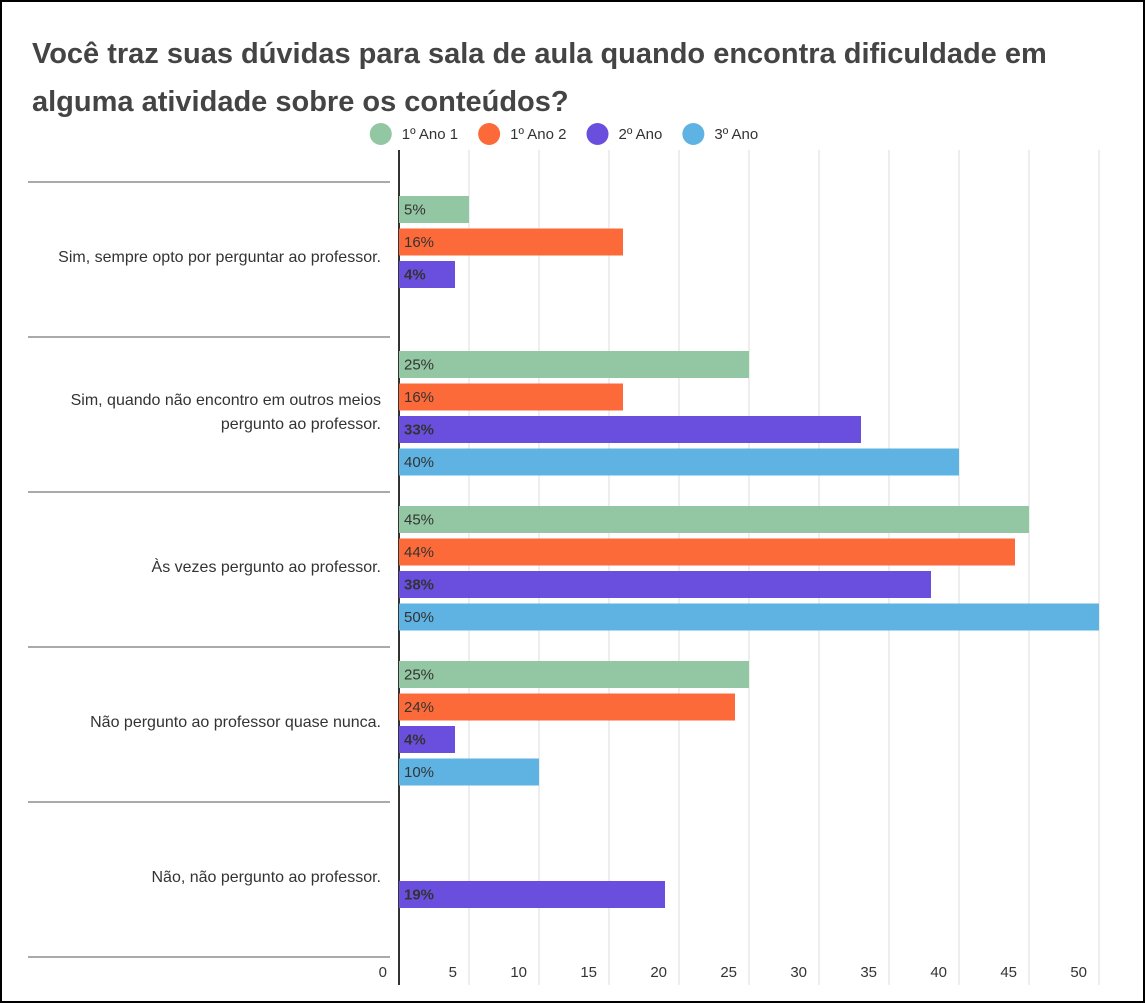  Describe the element at coordinates (419, 772) in the screenshot. I see `data-label: 10%` at that location.